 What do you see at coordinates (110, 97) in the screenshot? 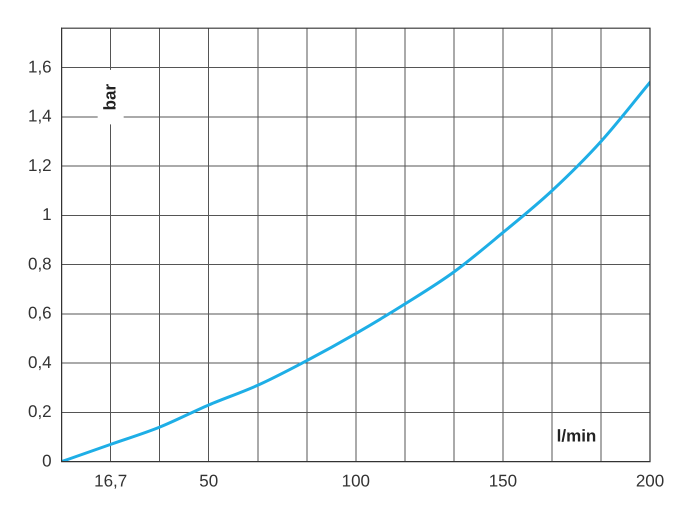
I see `y-axis-title: bar` at bounding box center [110, 97].